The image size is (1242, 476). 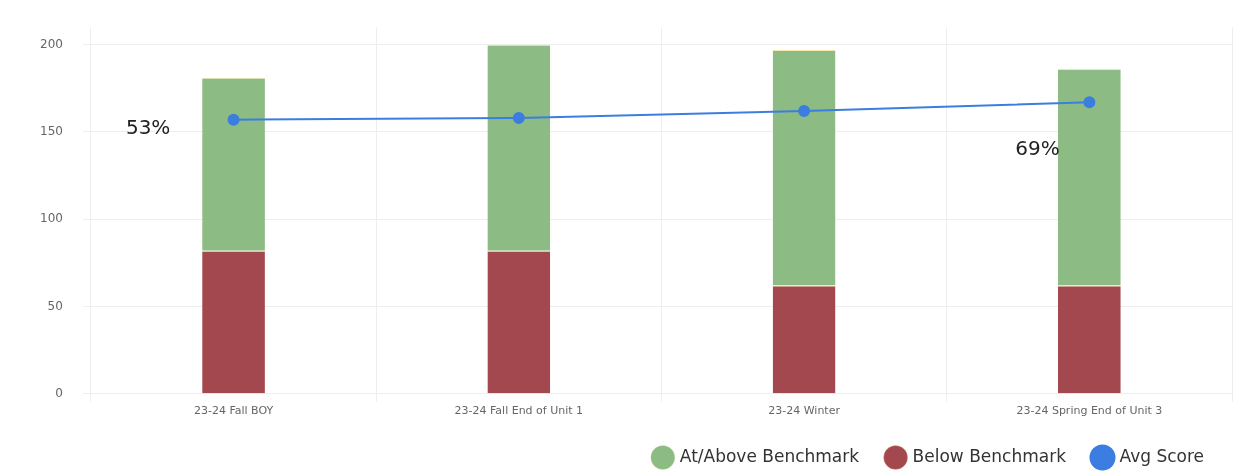 I want to click on x-tick-label: 23-24 Spring End of Unit 3, so click(x=1089, y=411).